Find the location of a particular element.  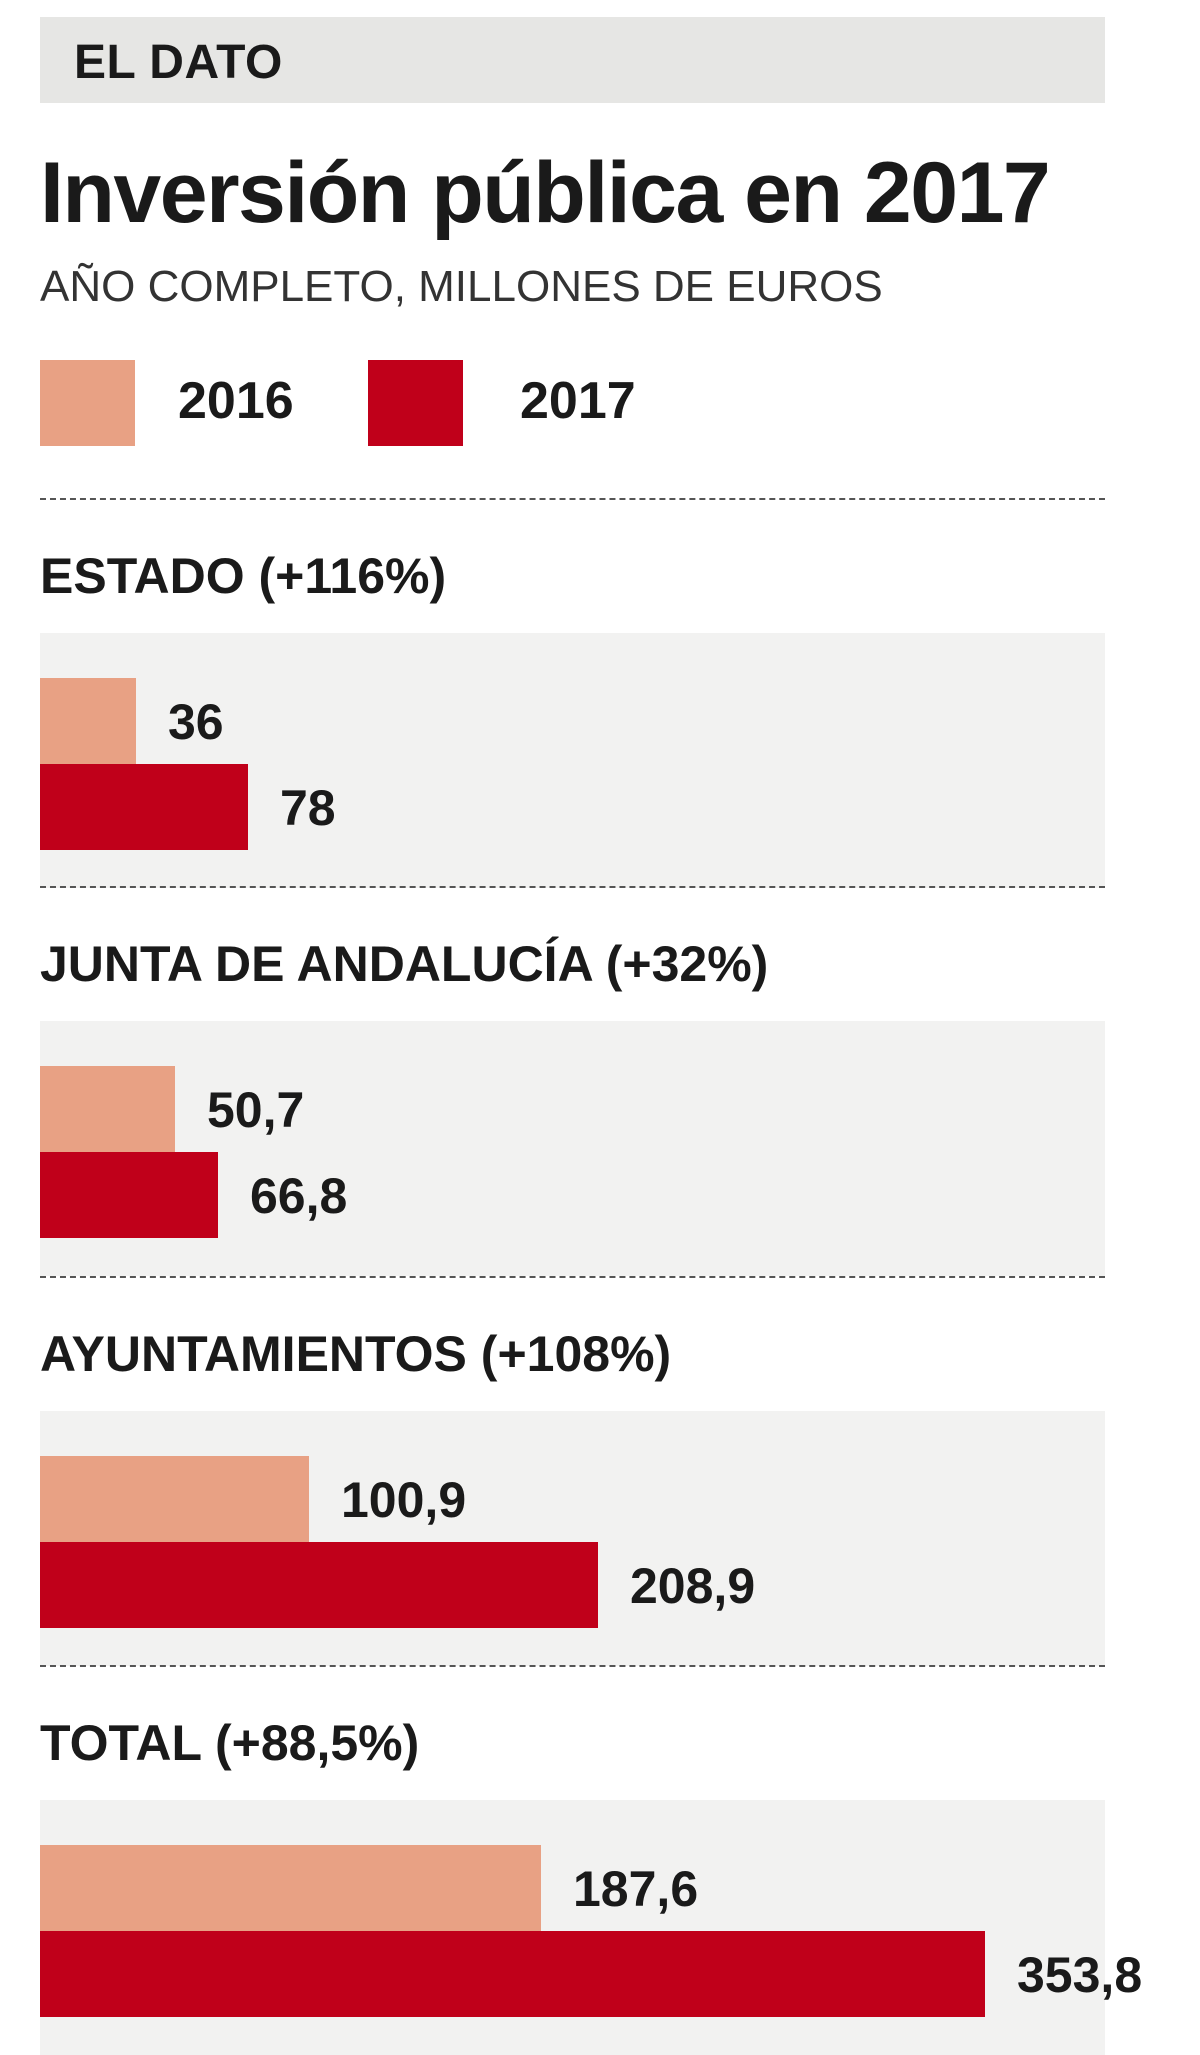

value-label-total-2017: 353,8 is located at coordinates (1080, 1975).